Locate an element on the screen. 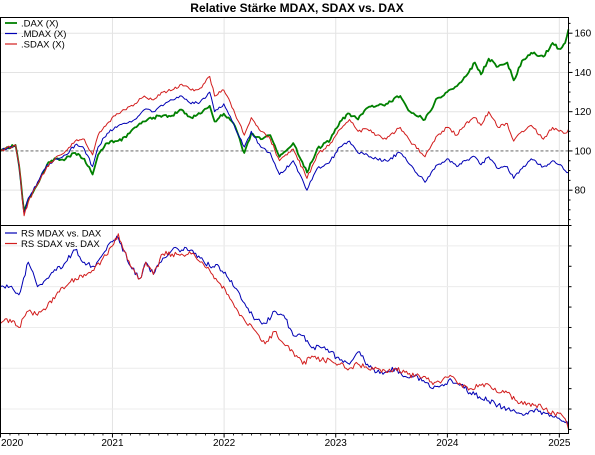 The width and height of the screenshot is (595, 455). top-y-tick-label: 100 is located at coordinates (583, 151).